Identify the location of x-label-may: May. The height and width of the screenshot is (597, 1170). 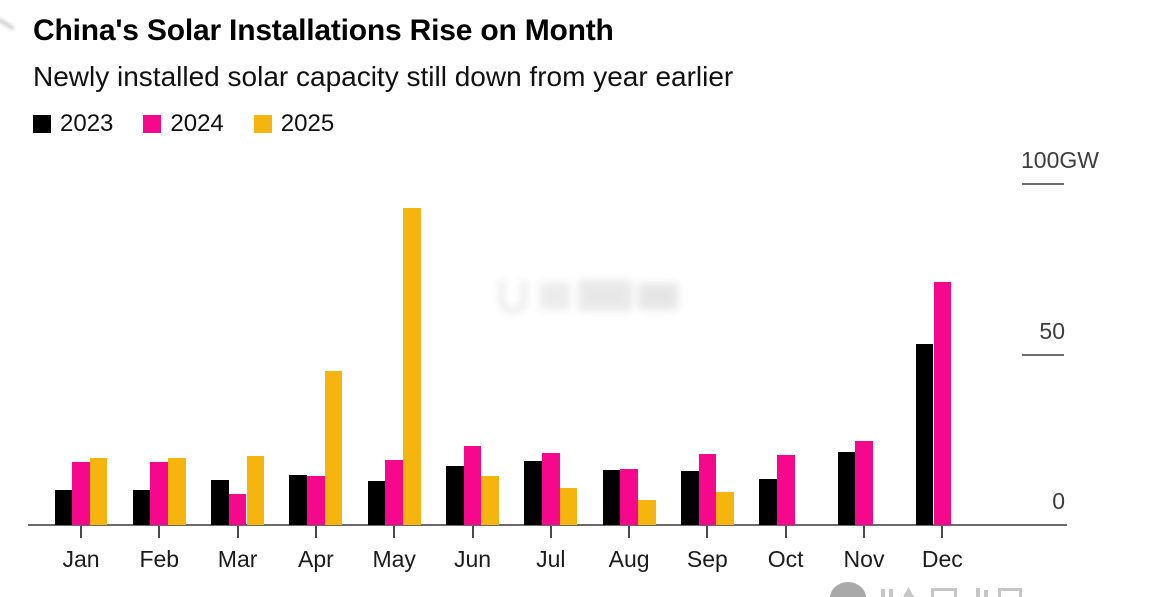
(394, 559).